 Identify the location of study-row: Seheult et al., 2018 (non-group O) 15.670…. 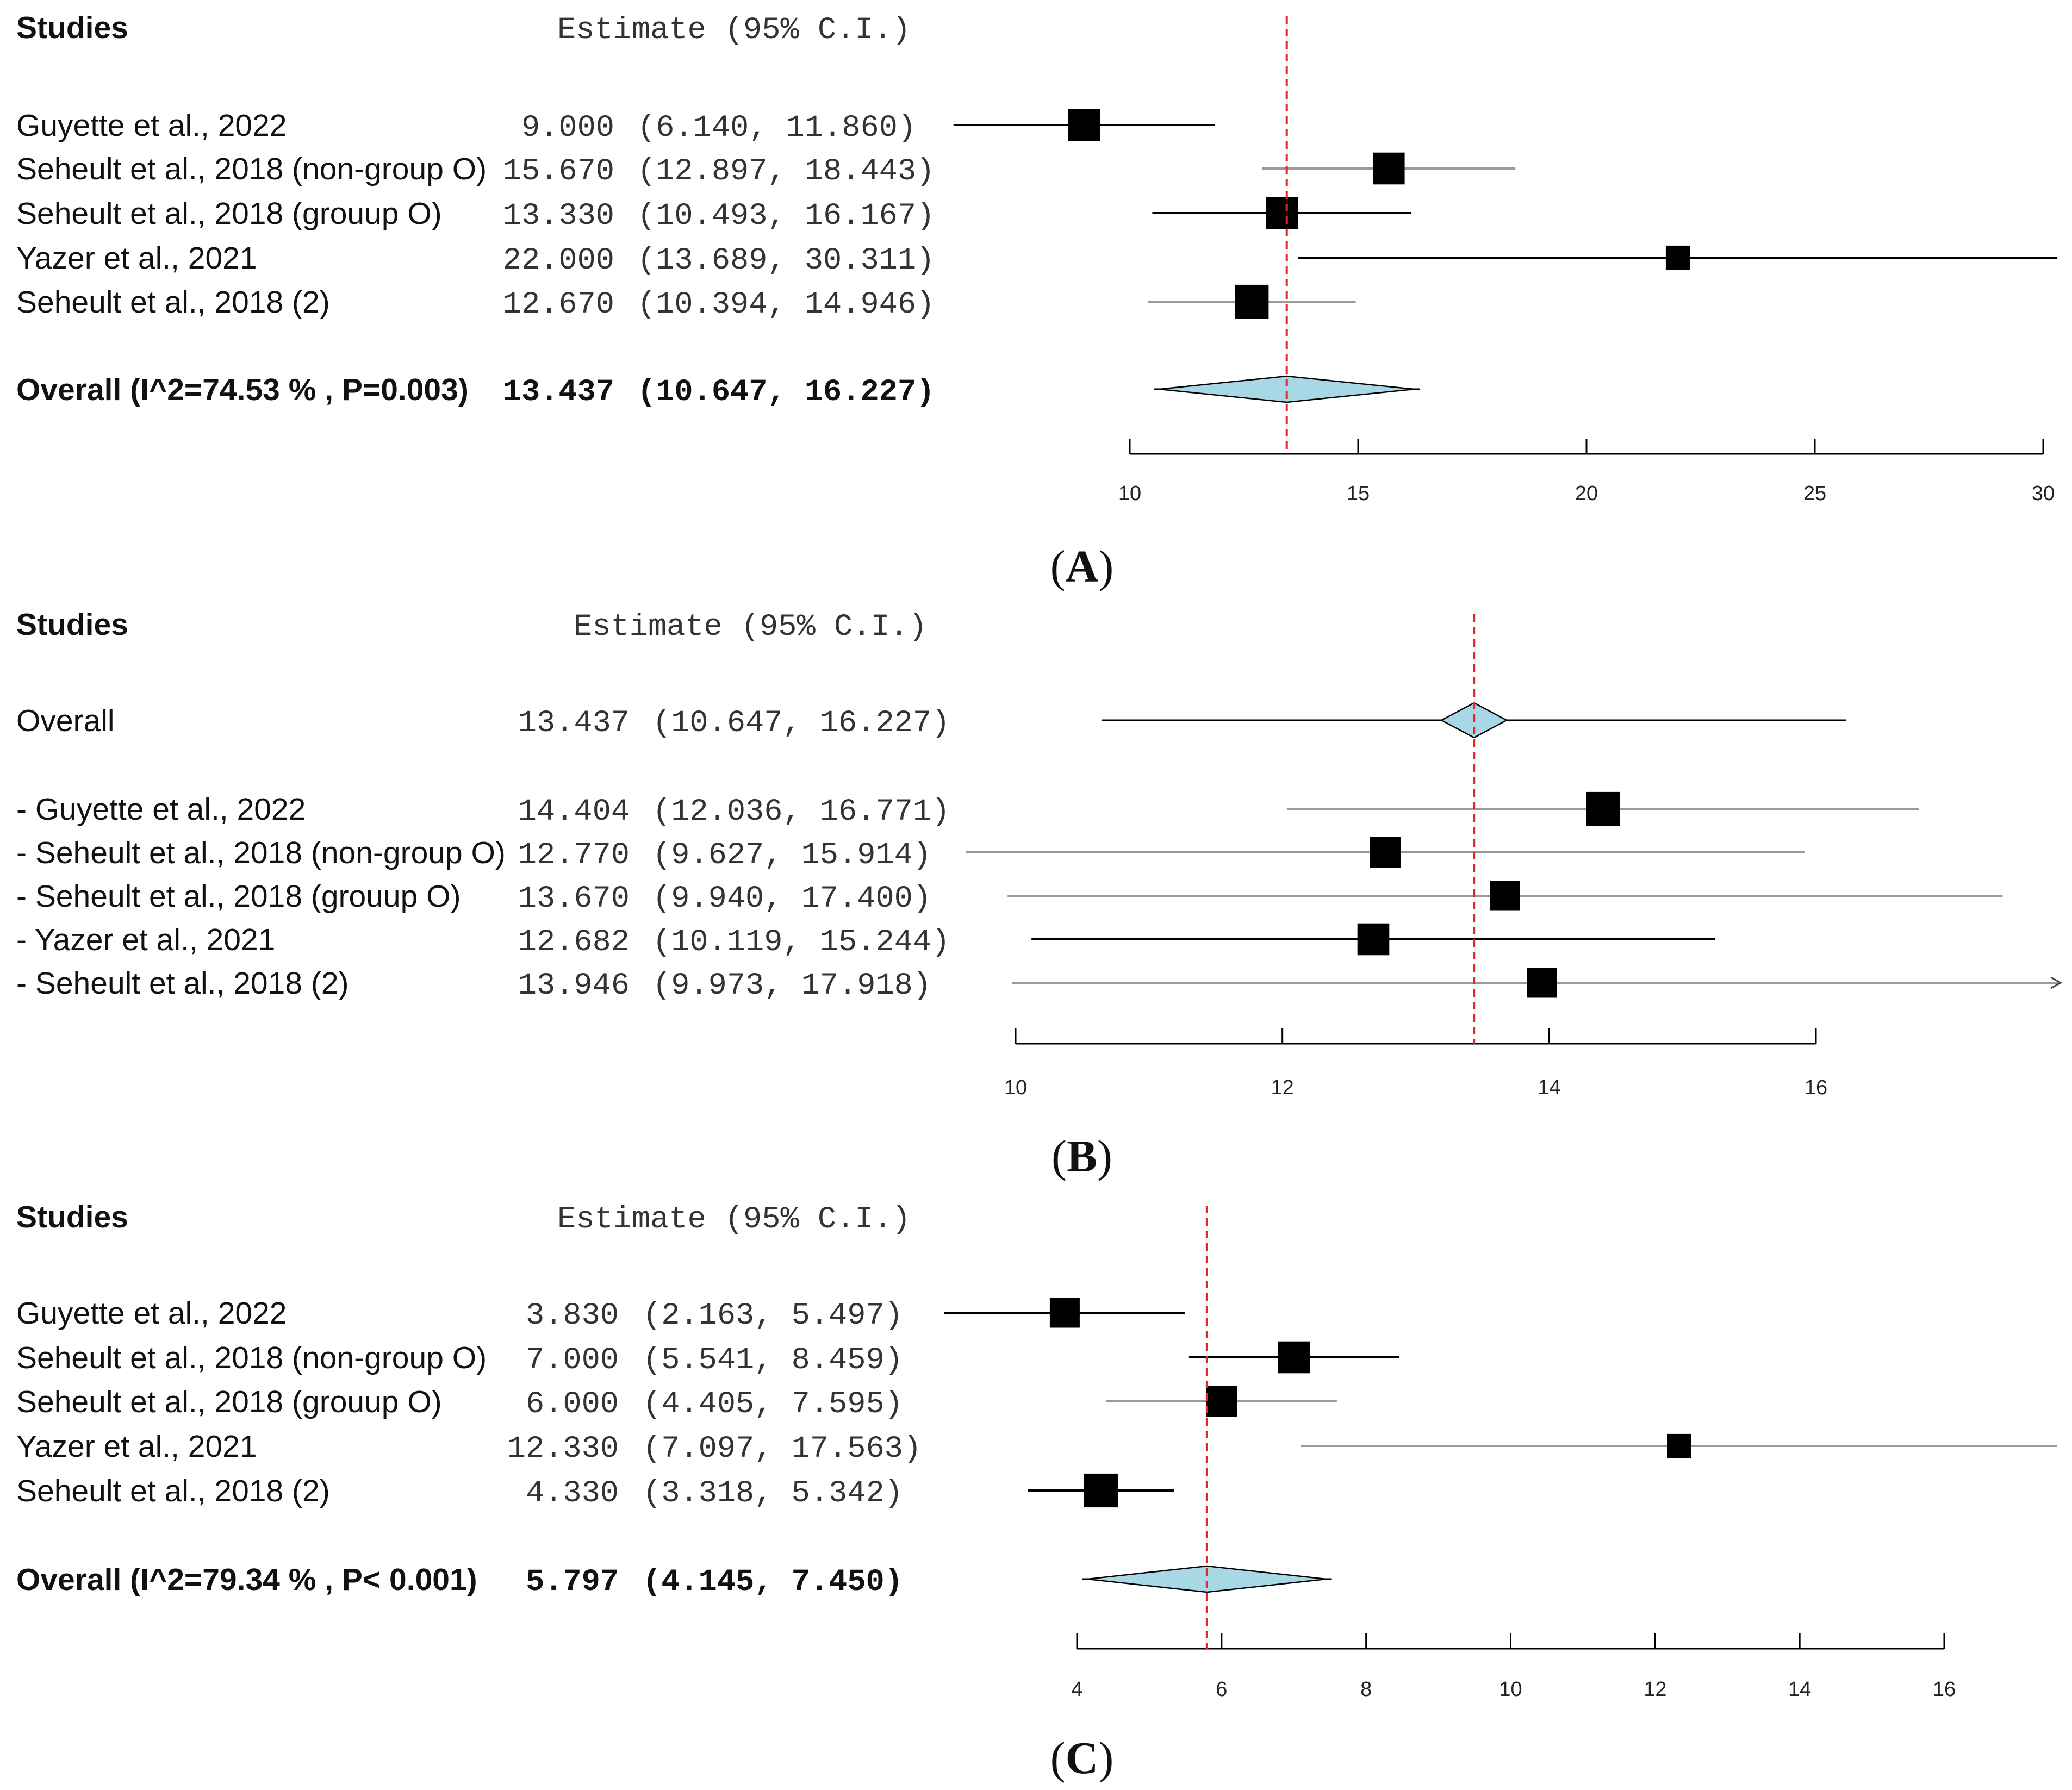
(766, 171).